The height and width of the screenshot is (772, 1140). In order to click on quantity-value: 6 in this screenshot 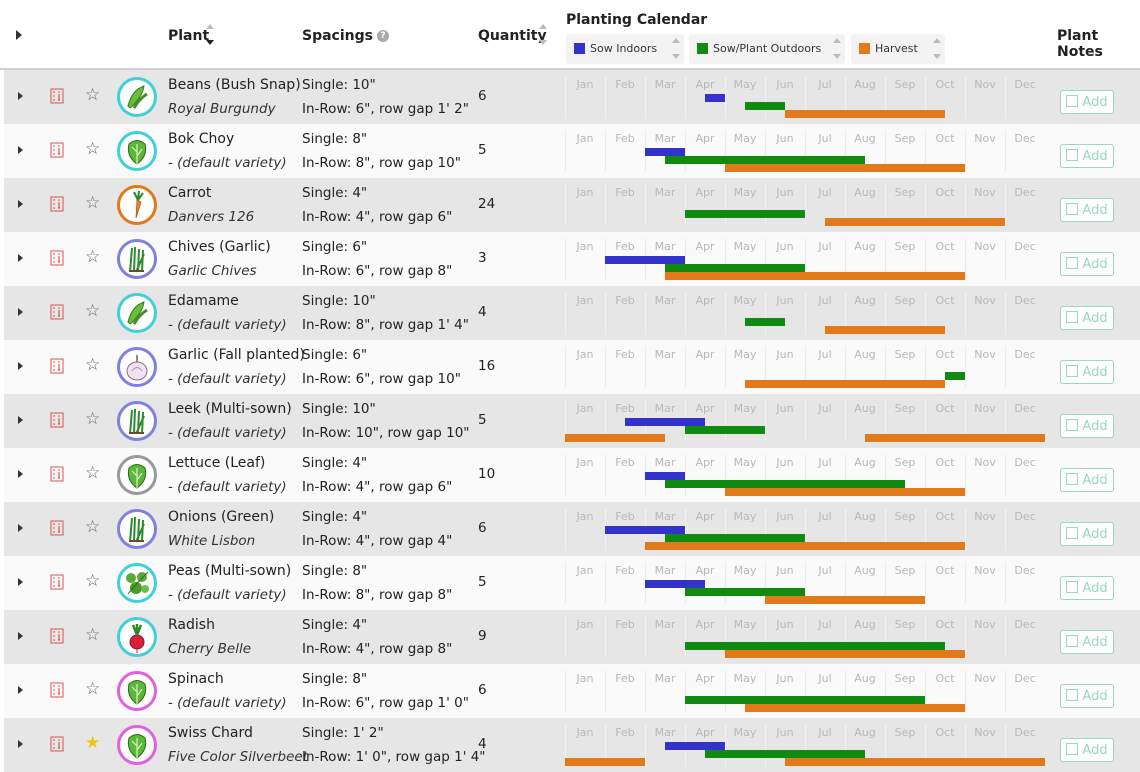, I will do `click(482, 690)`.